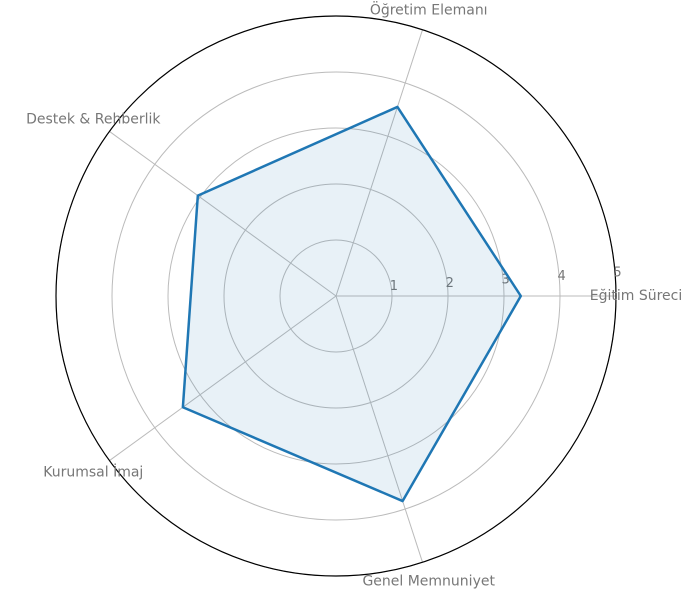 Image resolution: width=691 pixels, height=598 pixels. What do you see at coordinates (636, 296) in the screenshot?
I see `category-label: Eğitim Süreci` at bounding box center [636, 296].